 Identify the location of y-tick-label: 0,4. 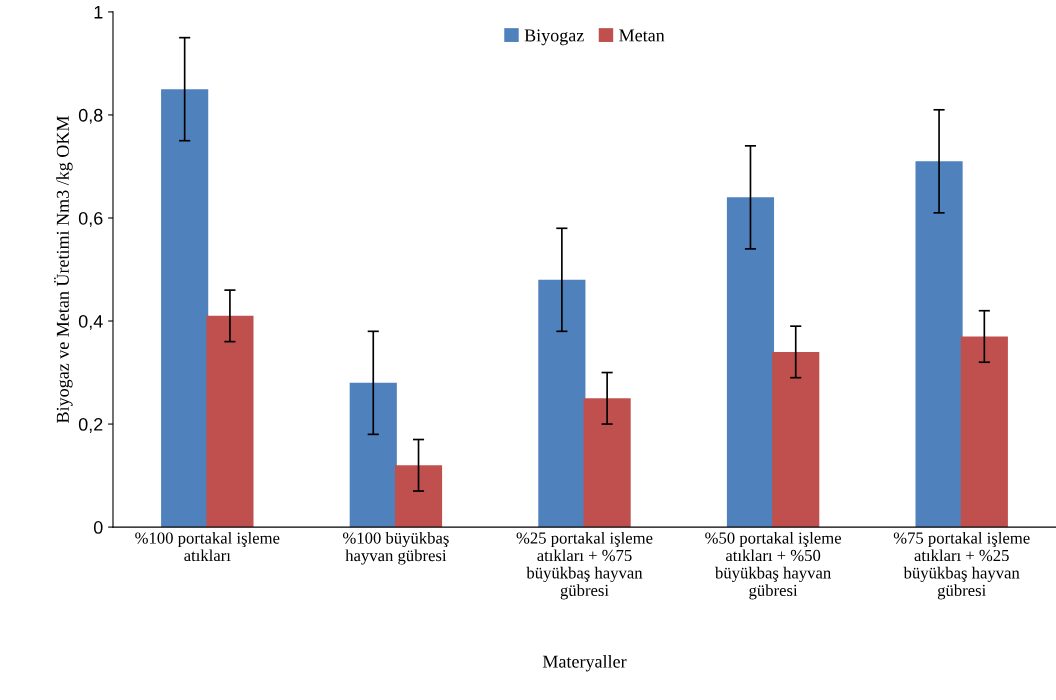
(90, 322).